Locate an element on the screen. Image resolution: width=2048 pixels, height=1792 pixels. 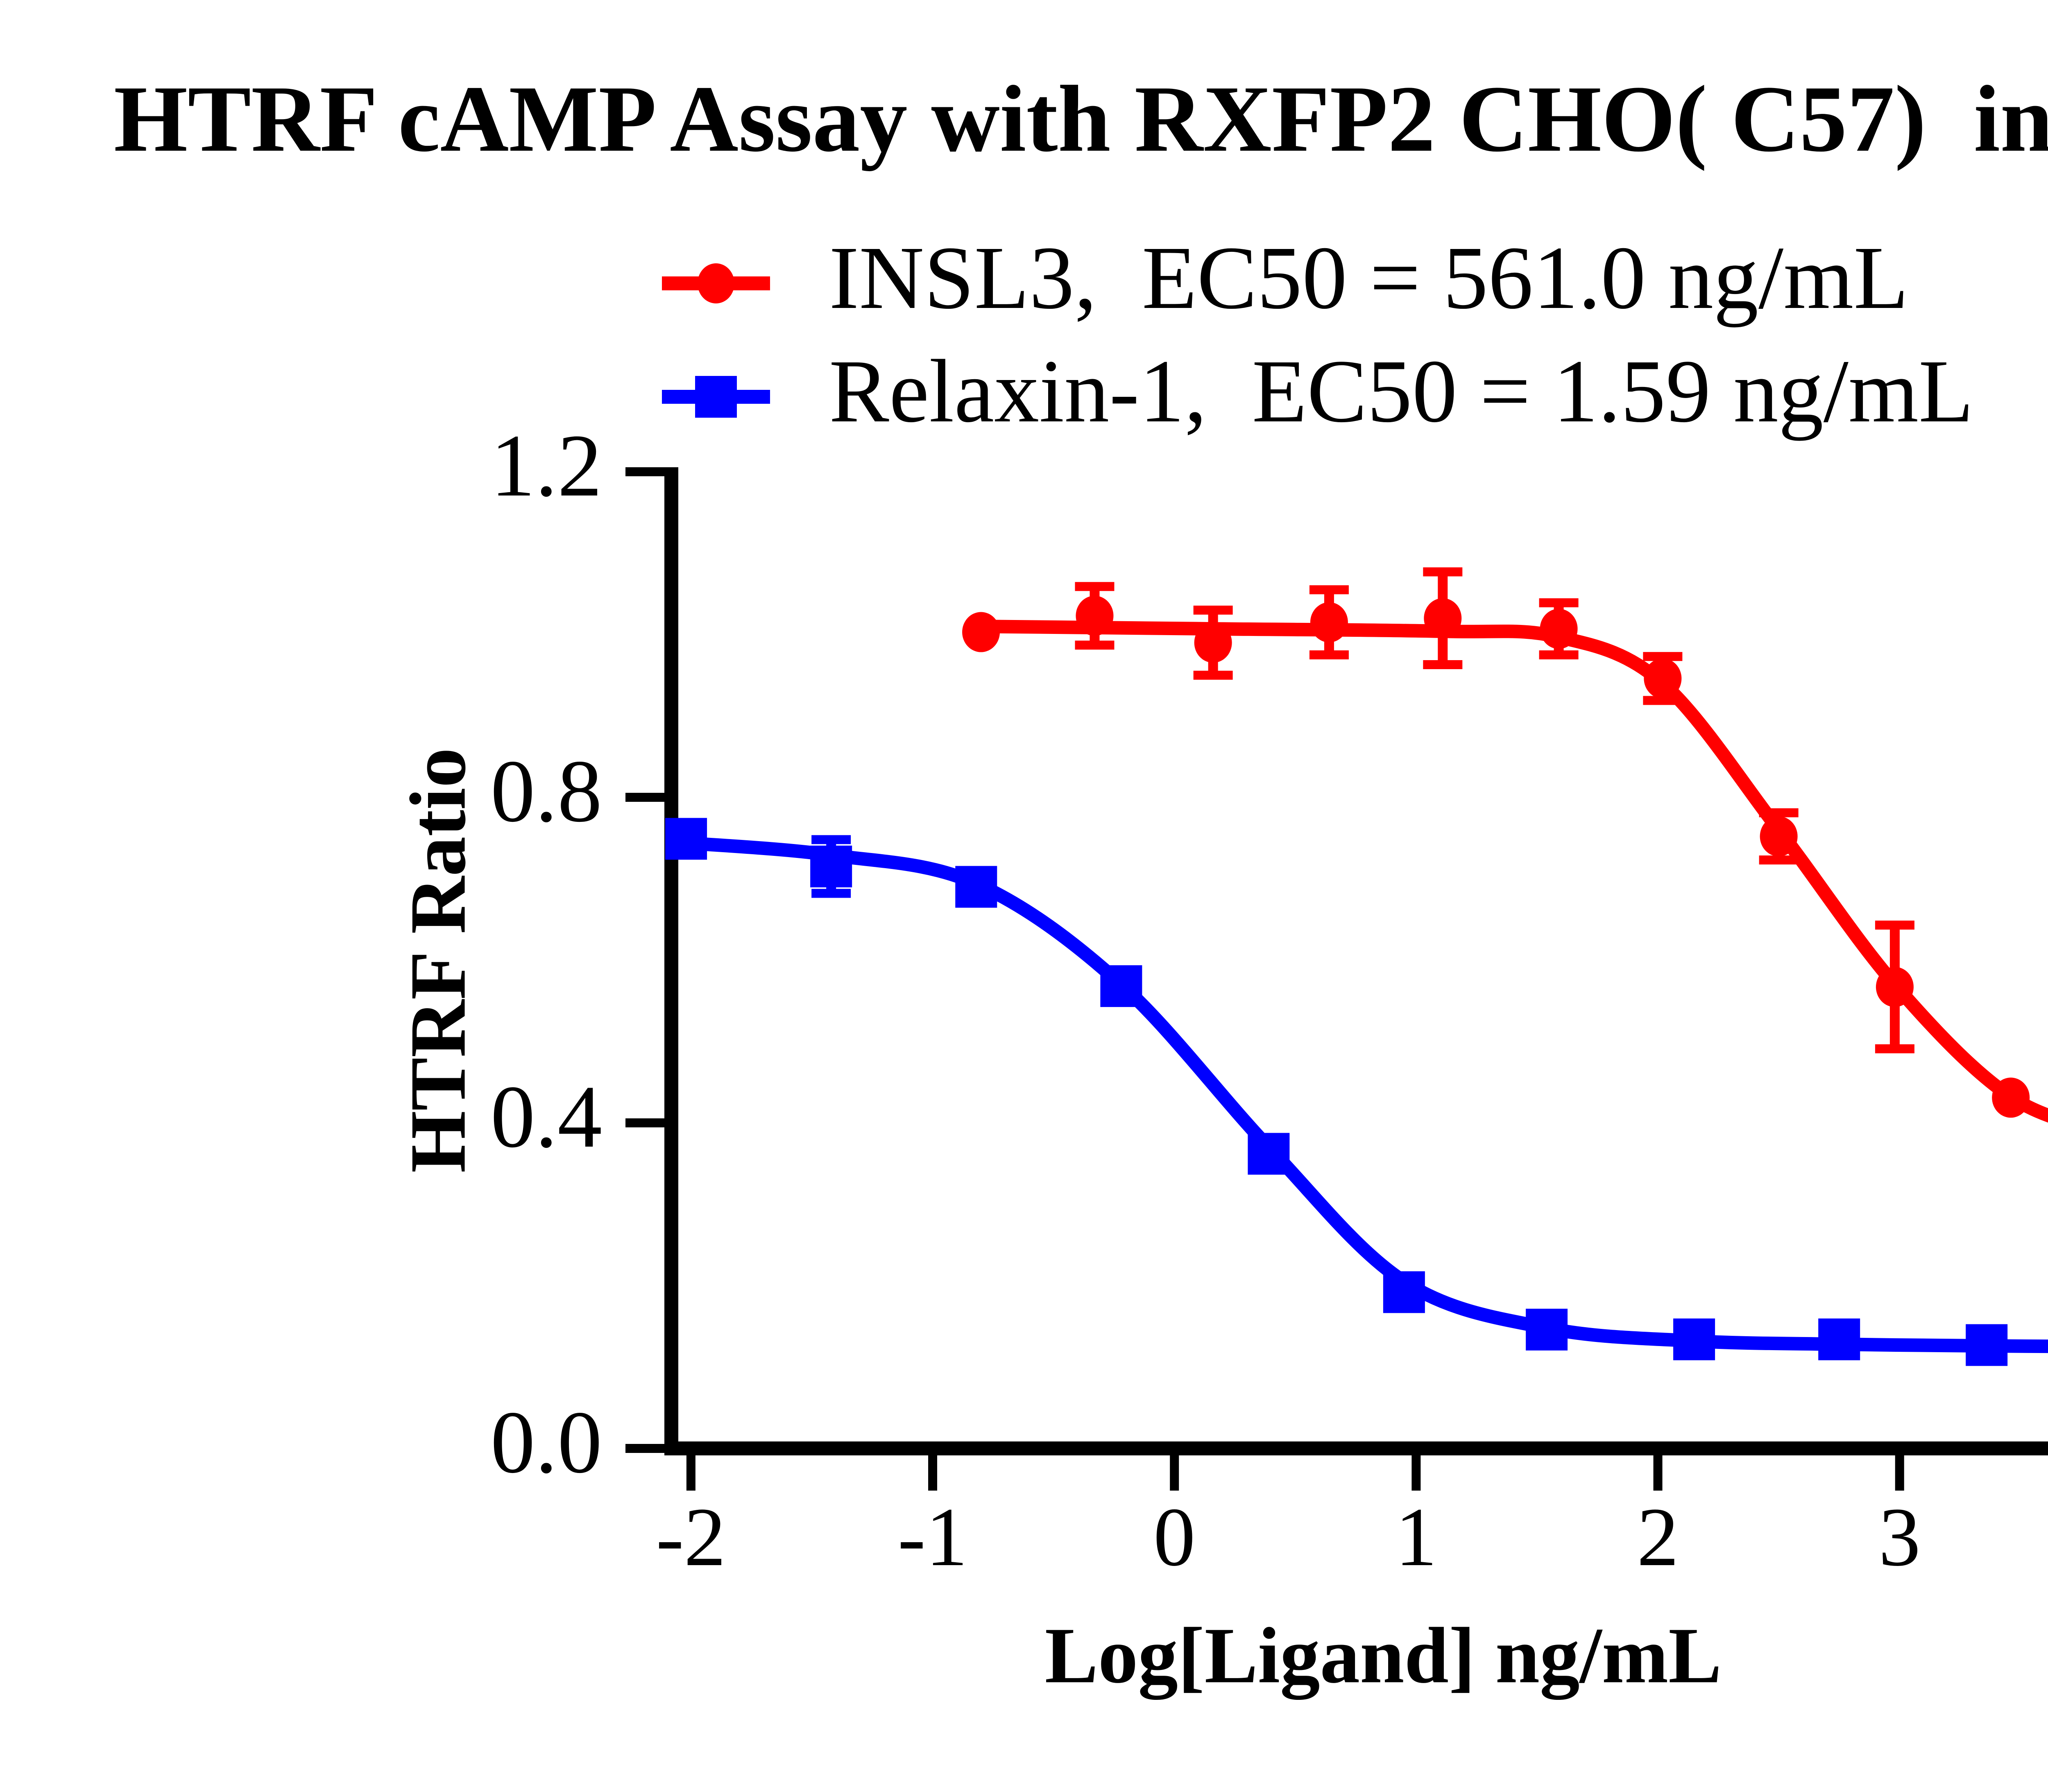
x-axis-line is located at coordinates (1356, 1448).